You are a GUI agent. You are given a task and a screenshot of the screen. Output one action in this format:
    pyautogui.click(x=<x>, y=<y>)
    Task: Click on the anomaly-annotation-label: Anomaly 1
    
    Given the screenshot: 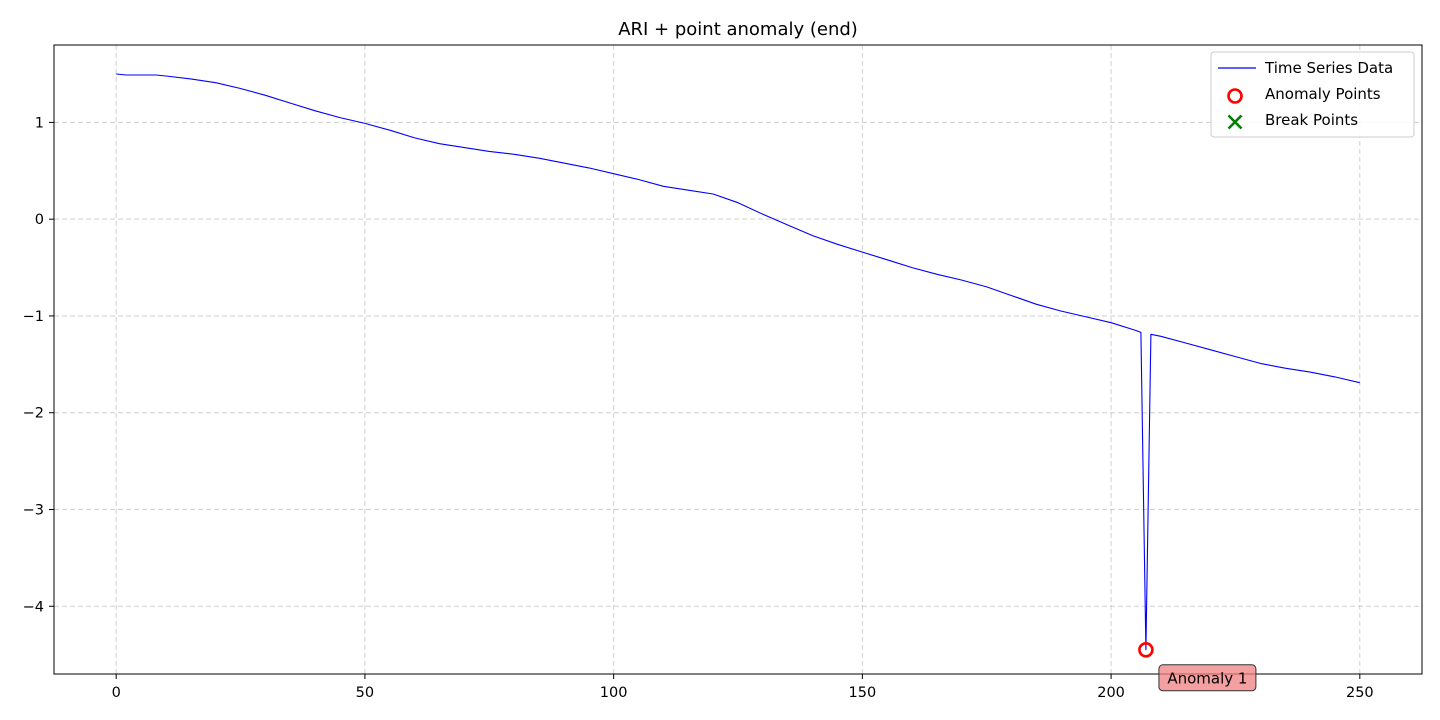 What is the action you would take?
    pyautogui.click(x=1207, y=678)
    